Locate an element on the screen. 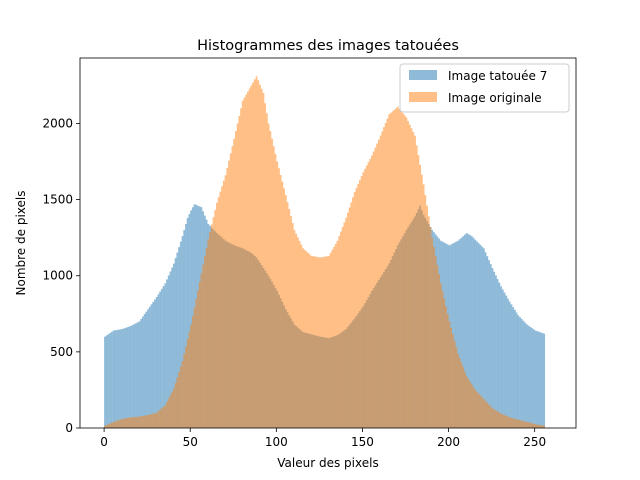 Image resolution: width=640 pixels, height=480 pixels. chart-title: Histogrammes des images tatouées is located at coordinates (328, 46).